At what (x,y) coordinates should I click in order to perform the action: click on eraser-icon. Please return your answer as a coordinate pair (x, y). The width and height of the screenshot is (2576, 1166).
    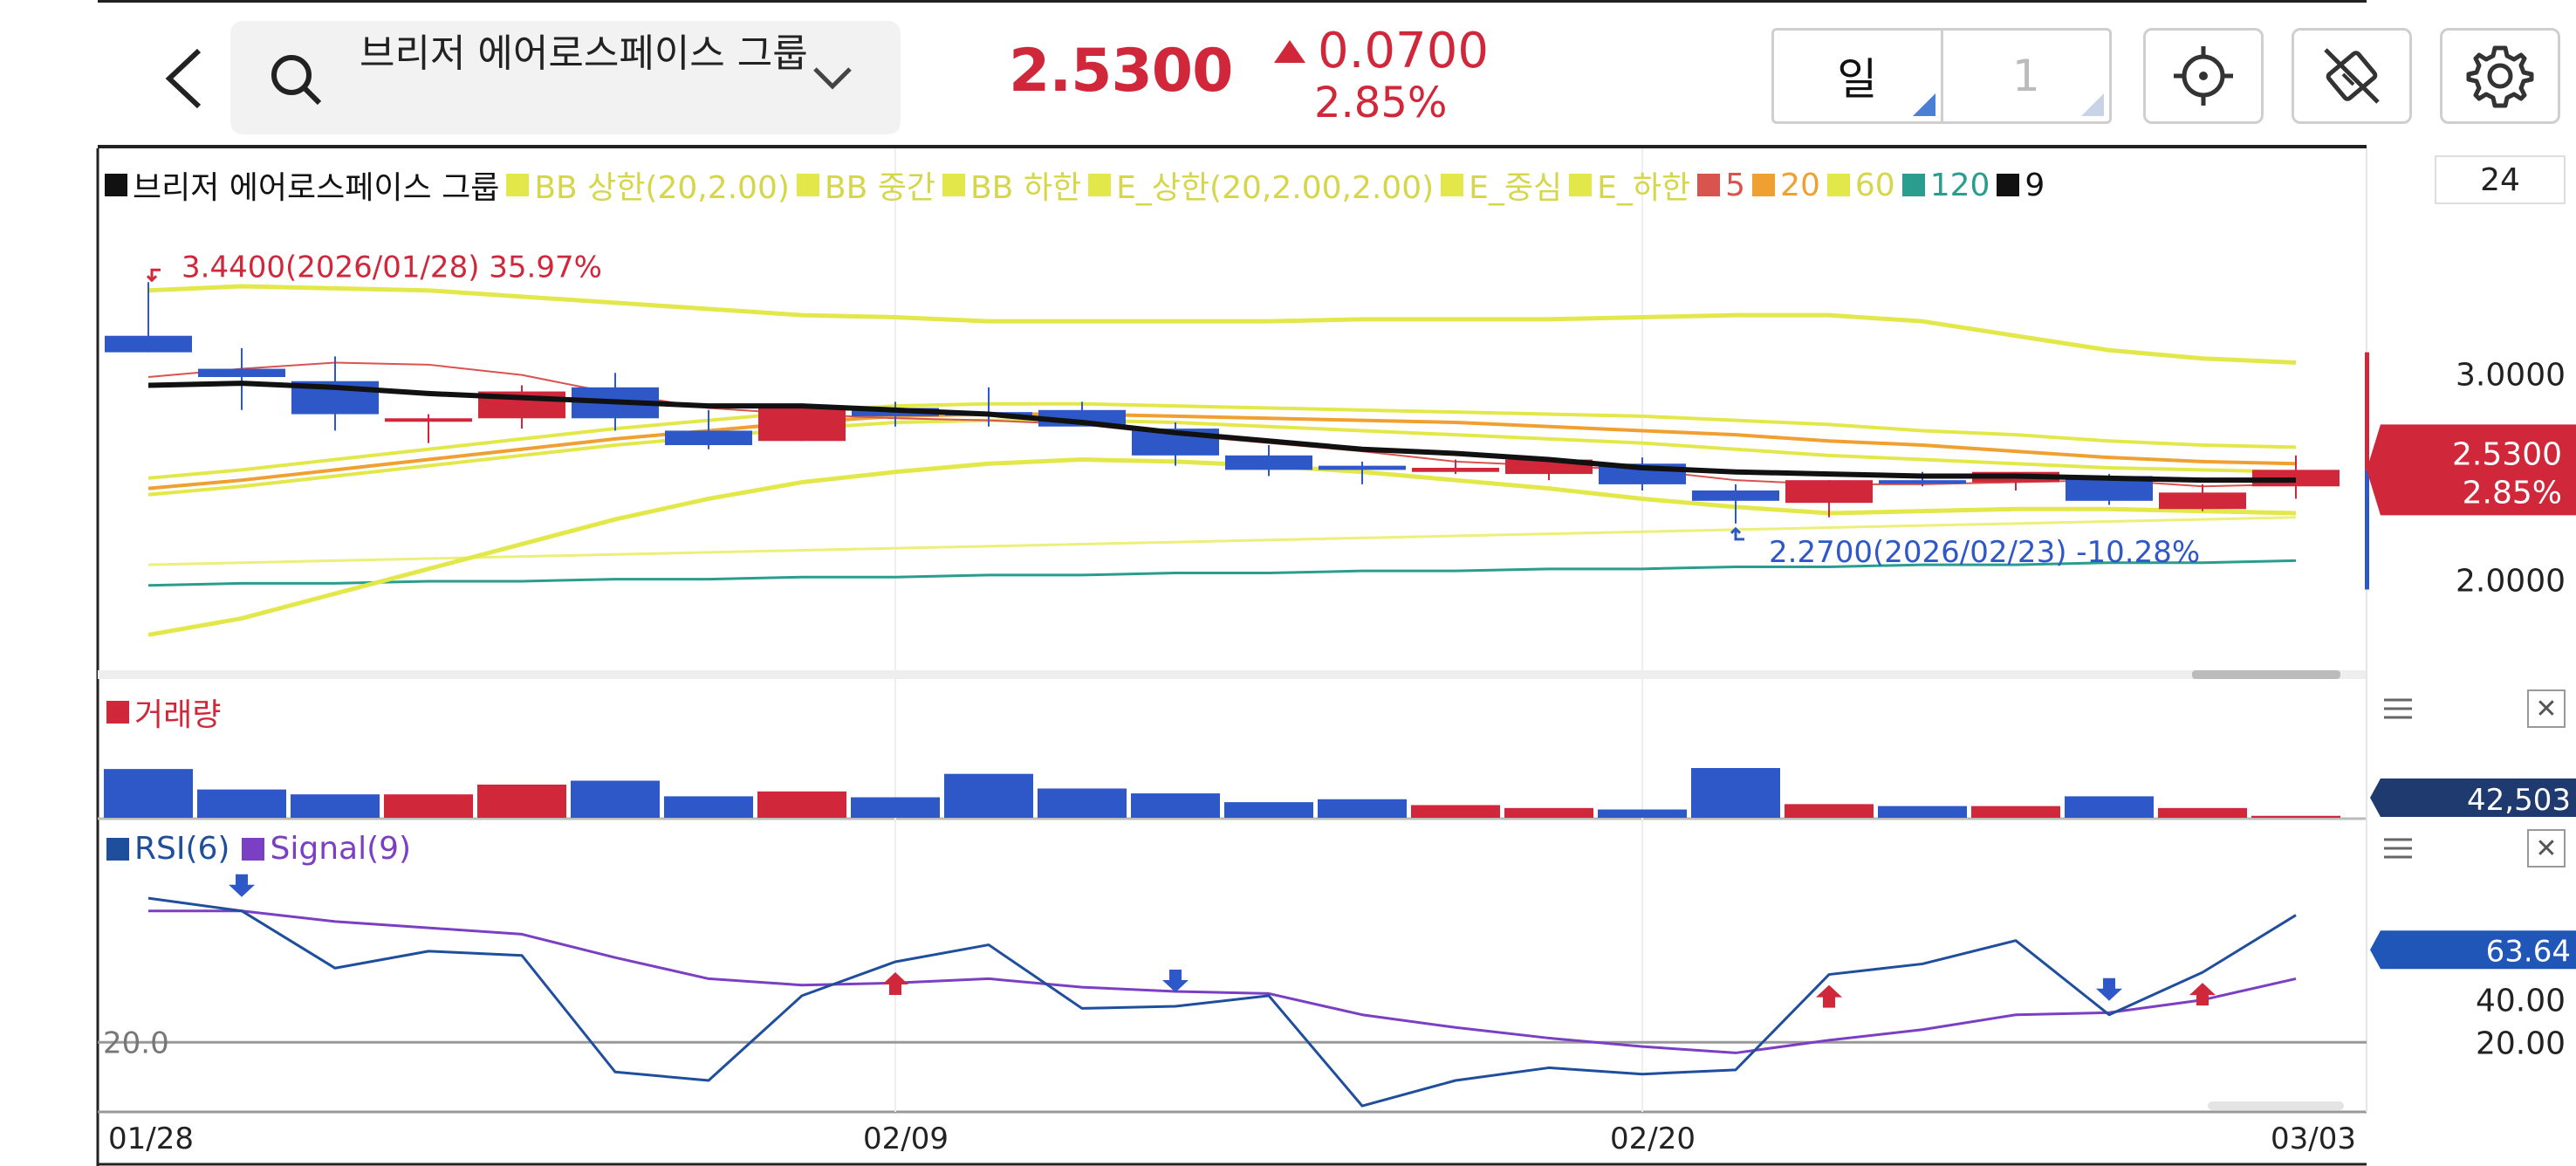
    Looking at the image, I should click on (2352, 76).